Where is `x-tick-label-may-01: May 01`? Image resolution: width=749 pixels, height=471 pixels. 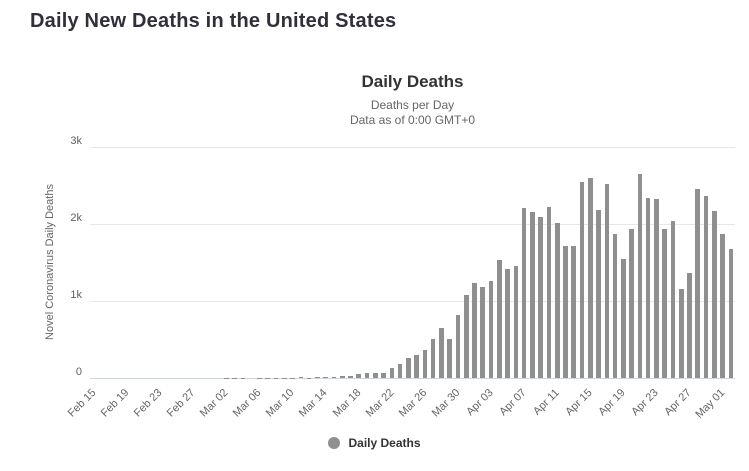
x-tick-label-may-01: May 01 is located at coordinates (709, 403).